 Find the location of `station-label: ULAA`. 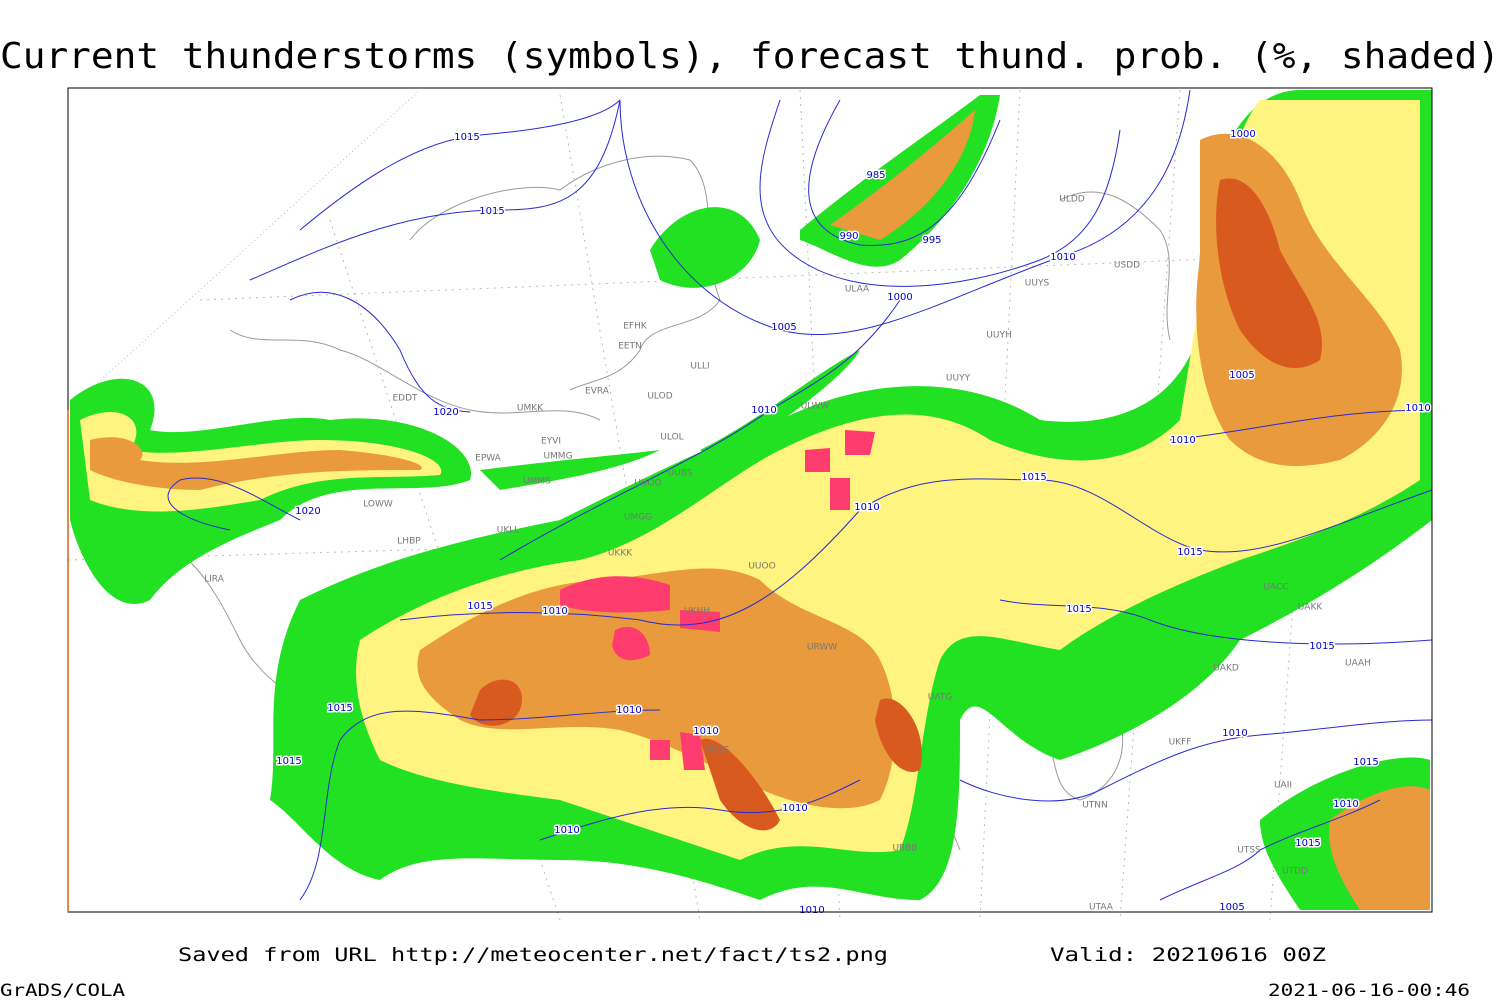

station-label: ULAA is located at coordinates (857, 290).